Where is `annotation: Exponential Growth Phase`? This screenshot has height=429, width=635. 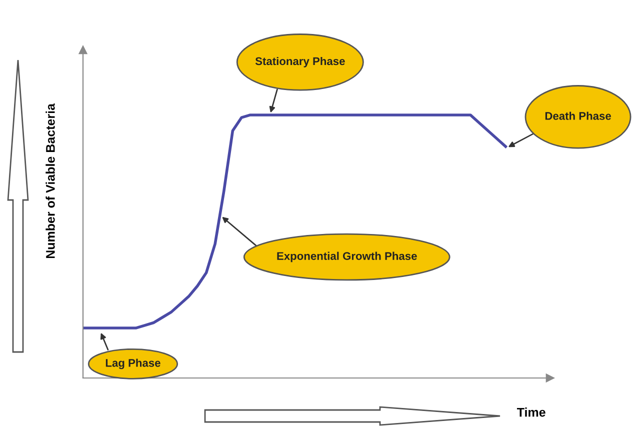
annotation: Exponential Growth Phase is located at coordinates (347, 257).